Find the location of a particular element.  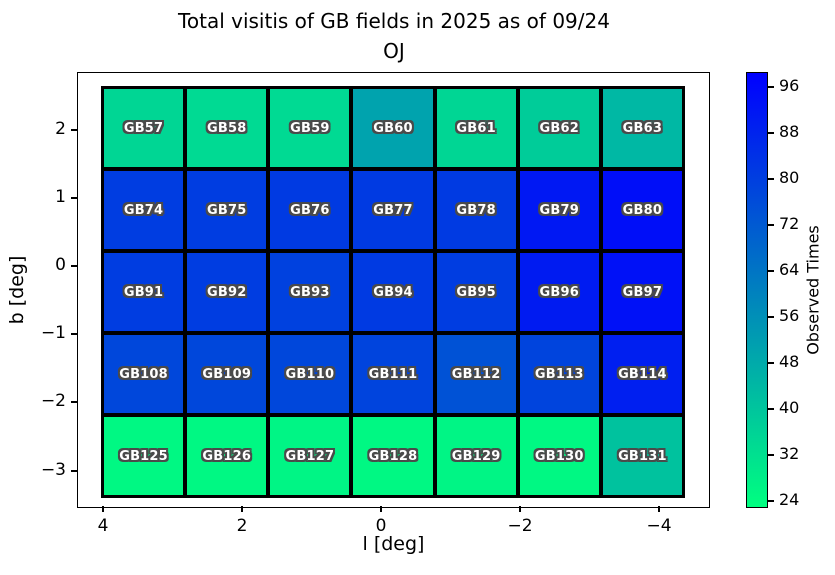

heatmap-cell-label: GB130 is located at coordinates (559, 456).